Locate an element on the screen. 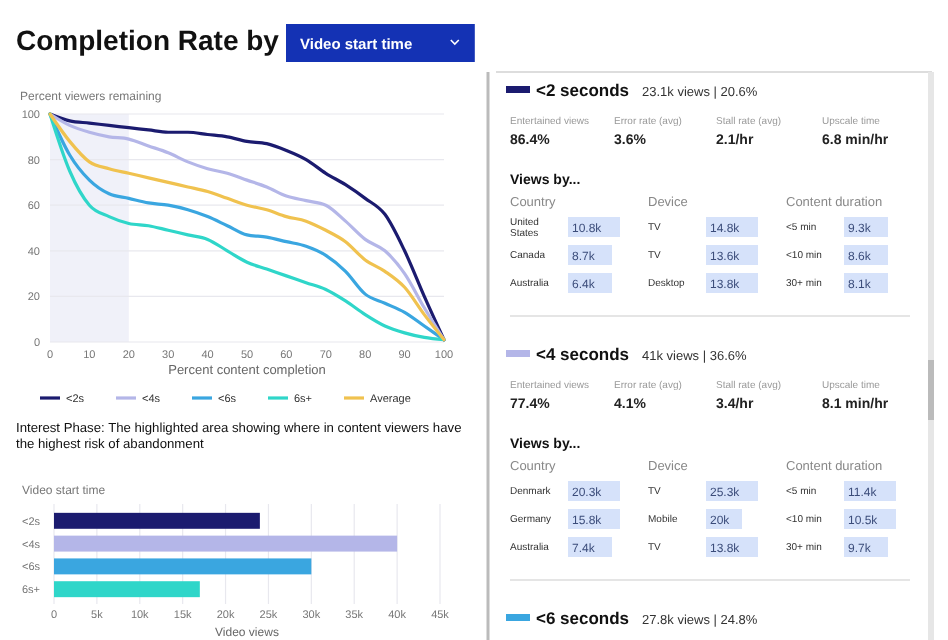 This screenshot has height=640, width=948. chart-title: Completion Rate by is located at coordinates (148, 40).